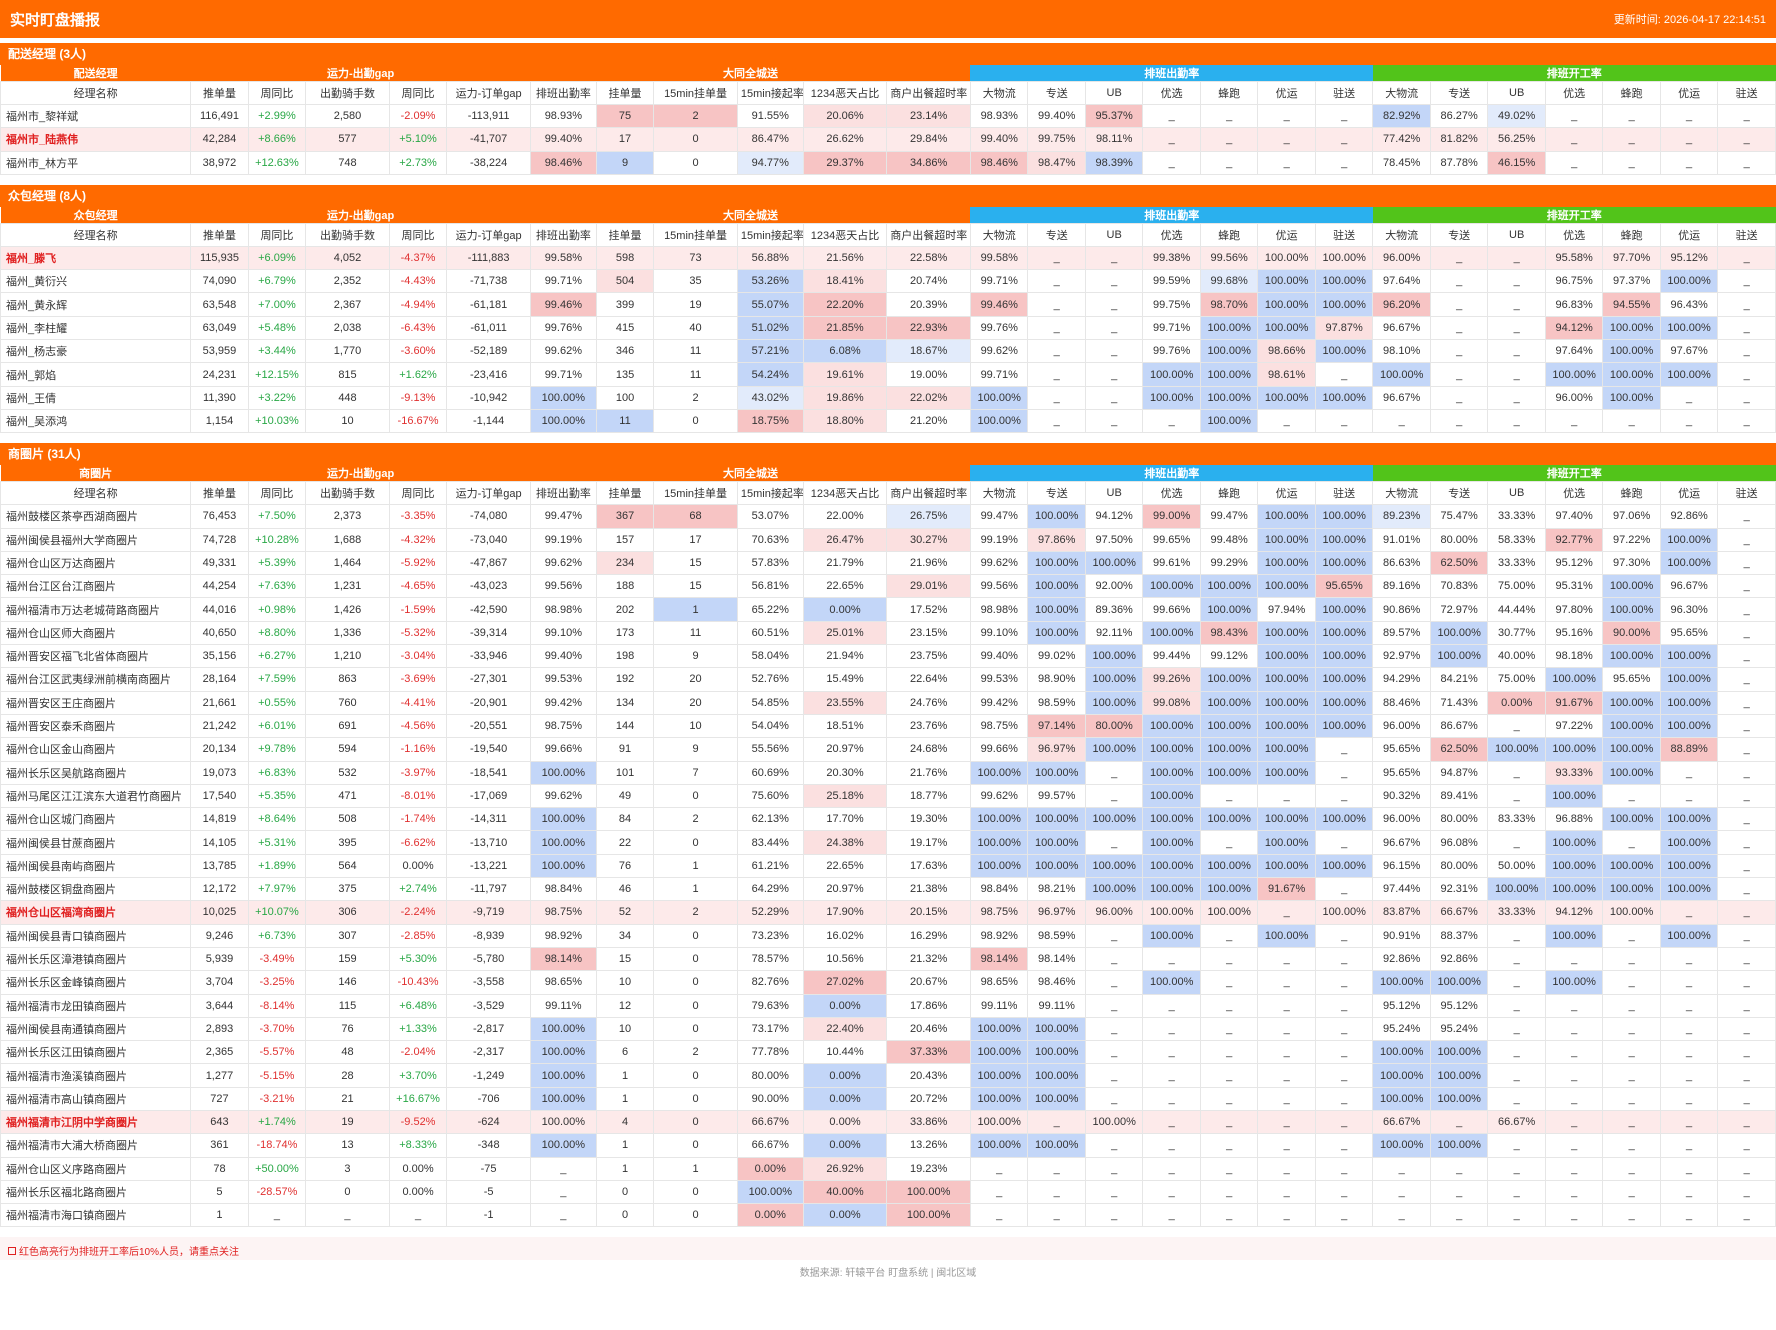 This screenshot has height=1330, width=1776. I want to click on table-cell: 11, so click(695, 633).